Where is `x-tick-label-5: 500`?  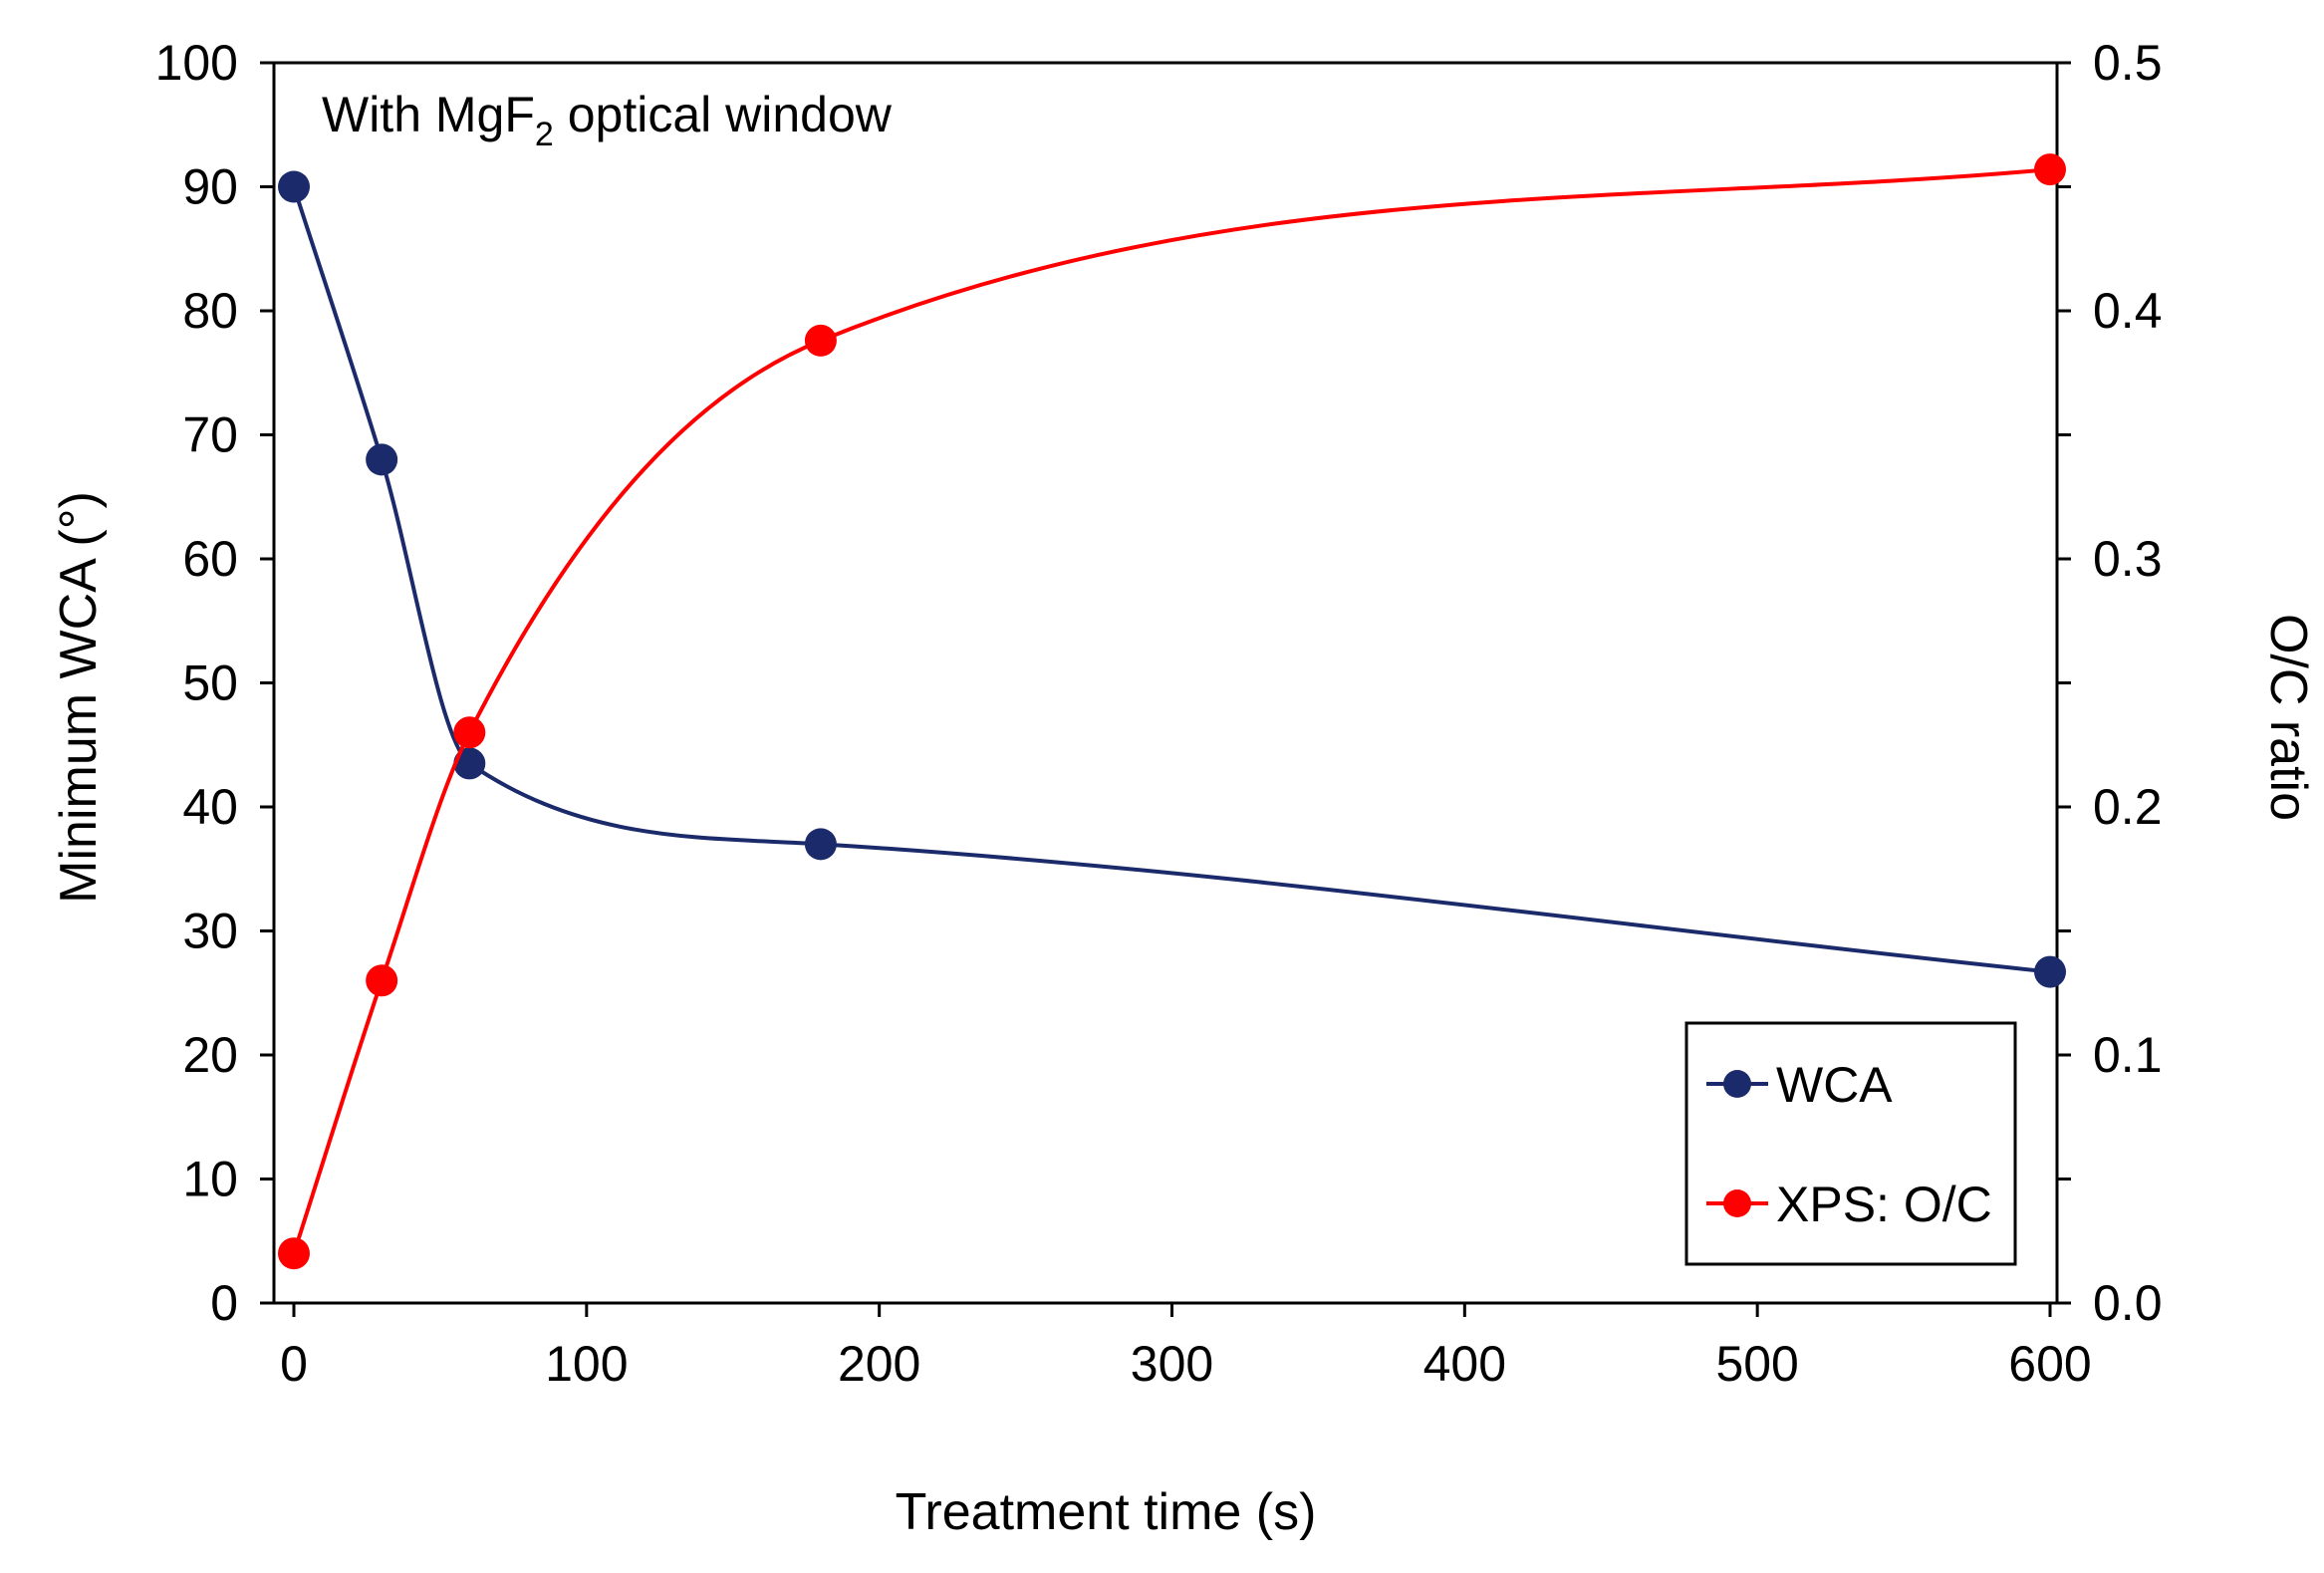
x-tick-label-5: 500 is located at coordinates (1757, 1364).